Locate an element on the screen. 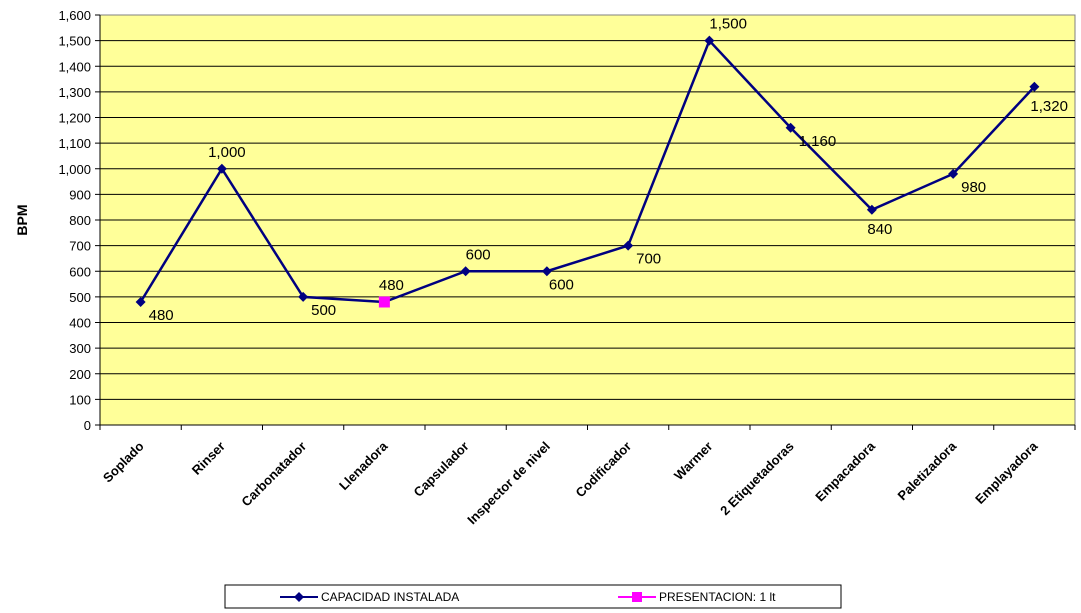 Image resolution: width=1081 pixels, height=613 pixels. y-tick-label: 1,600 is located at coordinates (74, 15).